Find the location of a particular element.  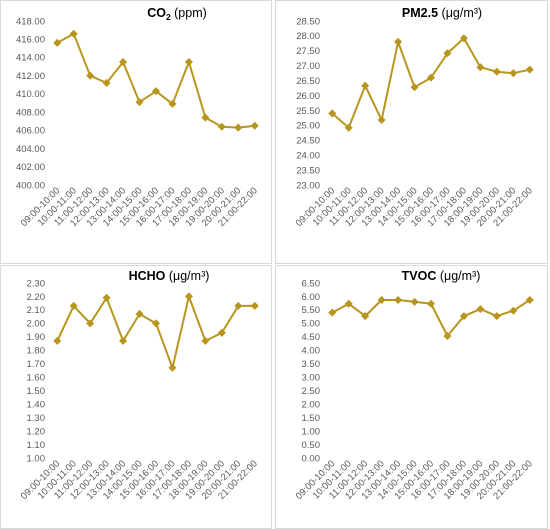

y-tick-label: 4.00 is located at coordinates (311, 351).